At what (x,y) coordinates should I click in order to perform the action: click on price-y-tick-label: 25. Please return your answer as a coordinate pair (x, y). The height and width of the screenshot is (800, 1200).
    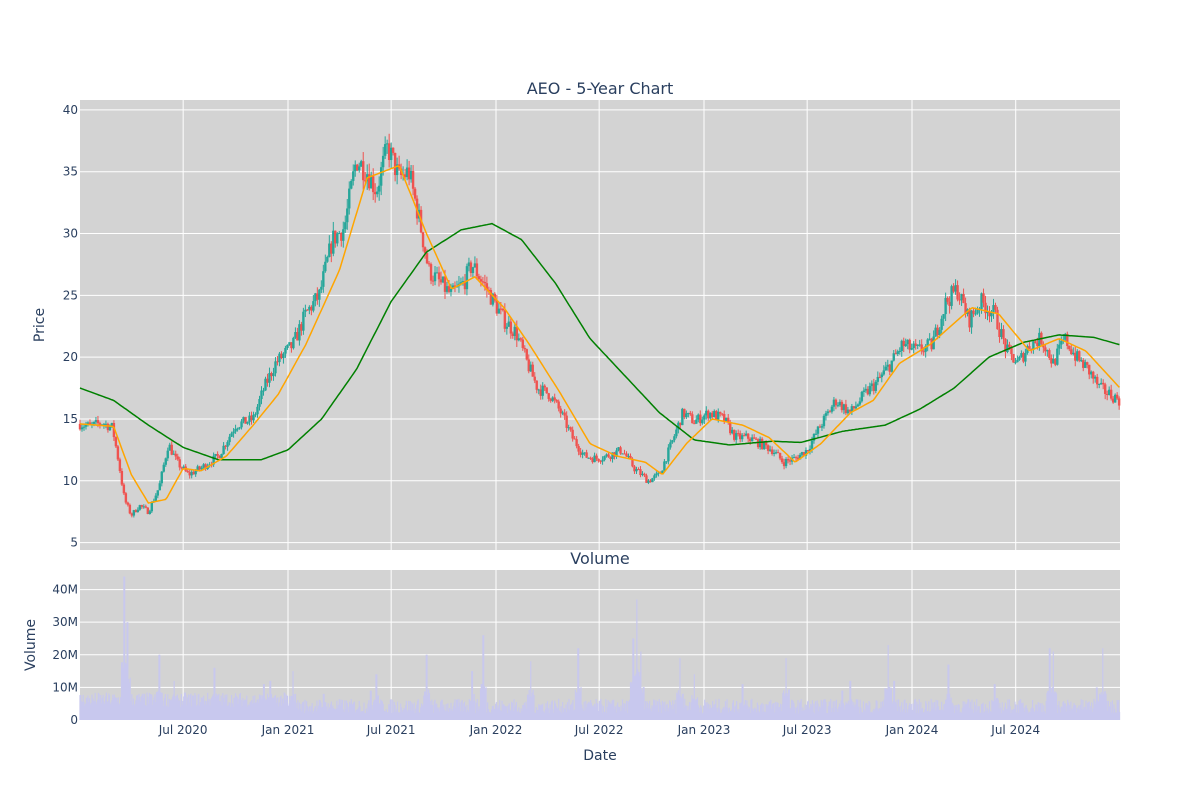
    Looking at the image, I should click on (70, 295).